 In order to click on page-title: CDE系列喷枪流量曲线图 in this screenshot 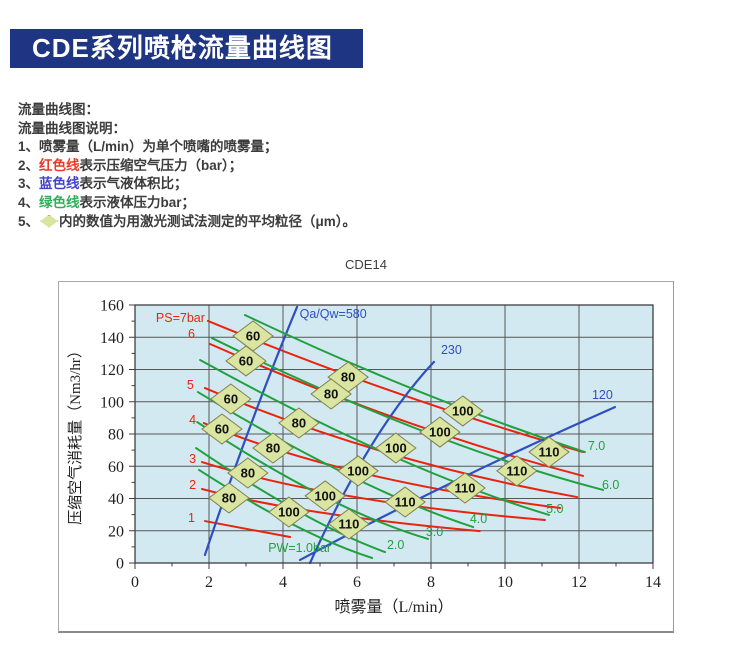, I will do `click(182, 48)`.